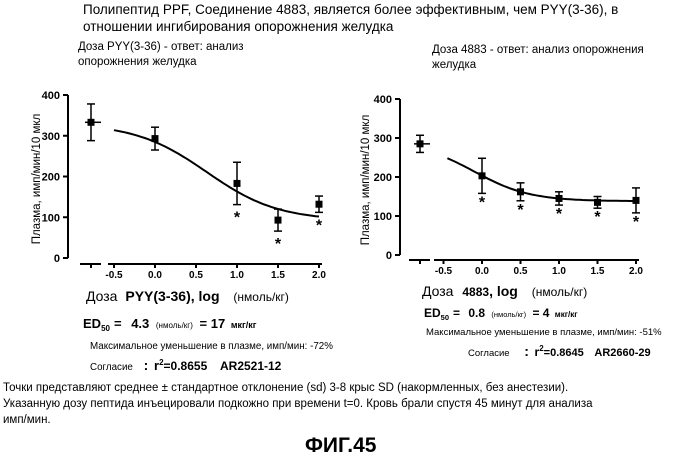  What do you see at coordinates (564, 353) in the screenshot?
I see `right-fit-value: =0.8645` at bounding box center [564, 353].